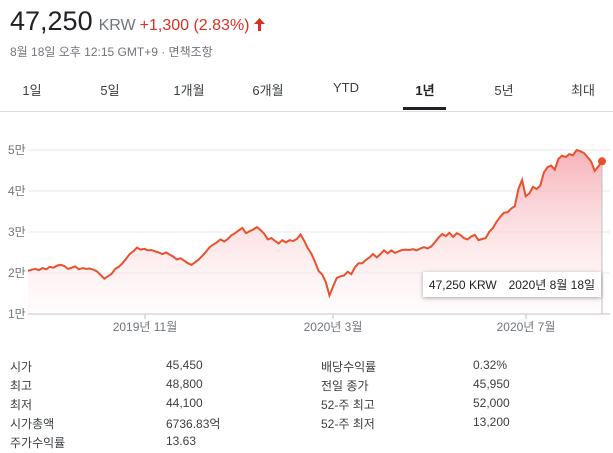 The height and width of the screenshot is (453, 613). Describe the element at coordinates (349, 367) in the screenshot. I see `stat-dividend-label: 배당수익률` at that location.